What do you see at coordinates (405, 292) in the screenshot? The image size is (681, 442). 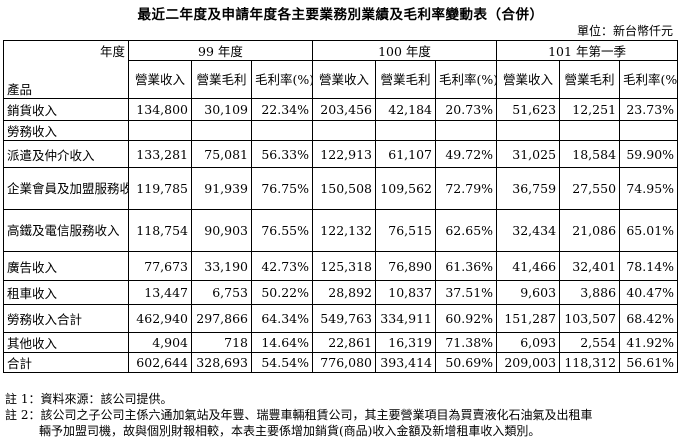 I see `table-cell: 10,837` at bounding box center [405, 292].